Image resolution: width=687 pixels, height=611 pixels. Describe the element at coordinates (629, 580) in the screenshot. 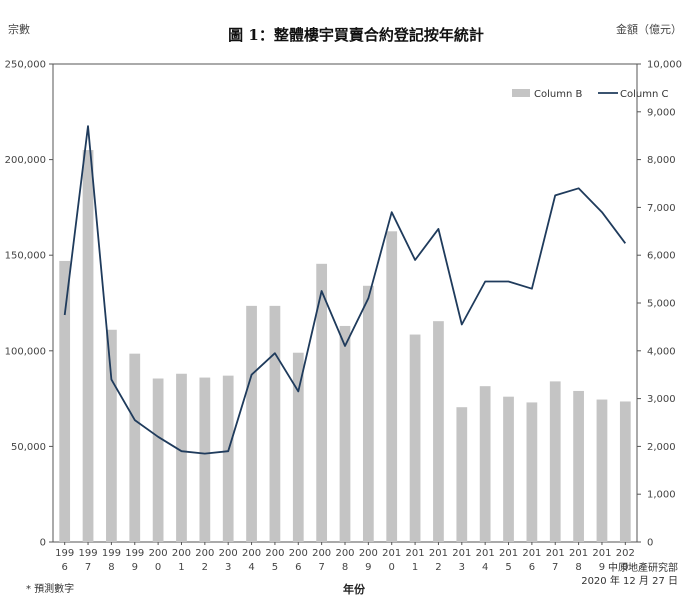

I see `date-note: 2020 年 12 月 27 日` at that location.